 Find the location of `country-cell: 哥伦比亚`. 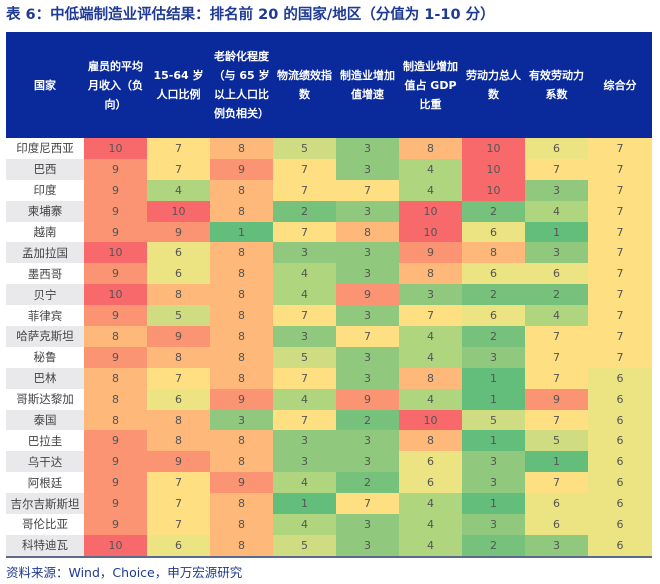

country-cell: 哥伦比亚 is located at coordinates (45, 524).